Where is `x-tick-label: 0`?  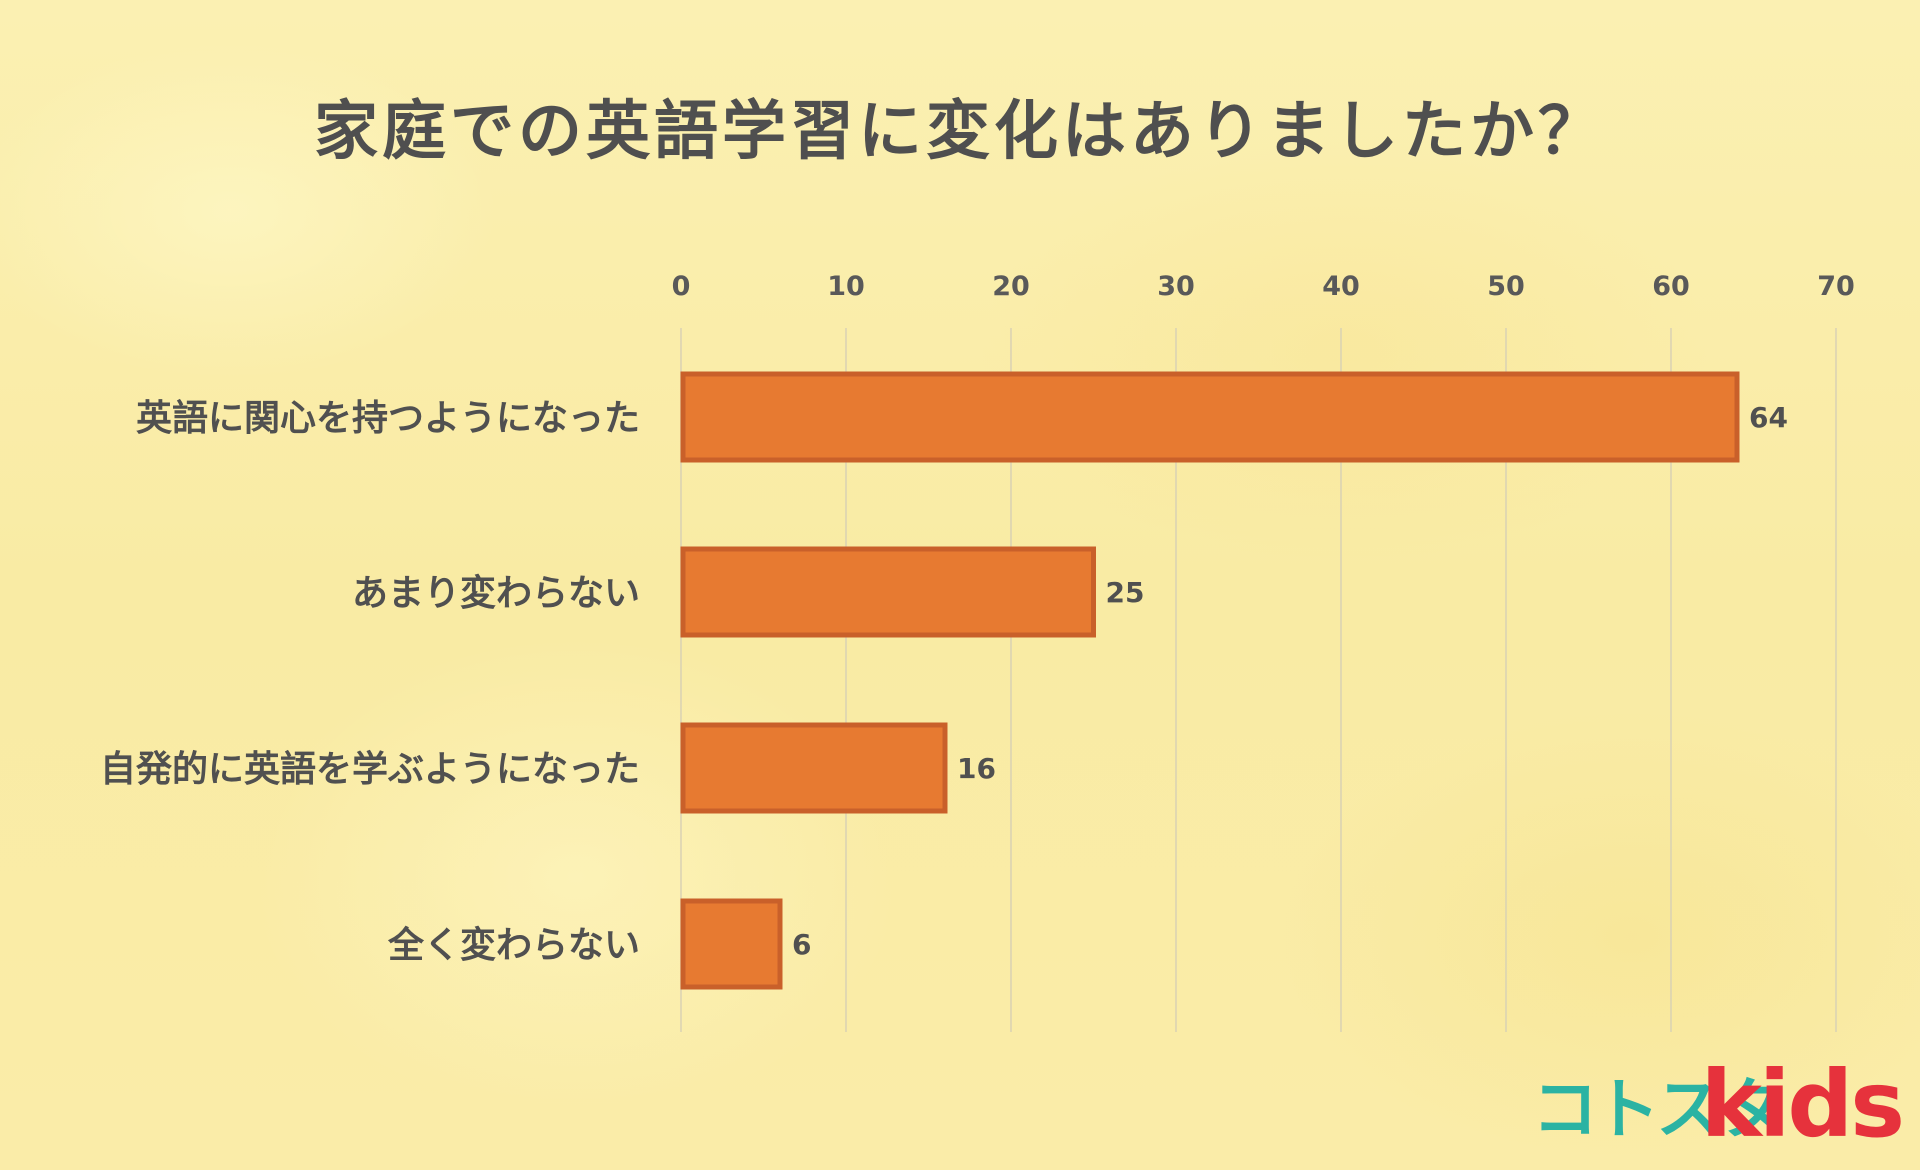 x-tick-label: 0 is located at coordinates (681, 286).